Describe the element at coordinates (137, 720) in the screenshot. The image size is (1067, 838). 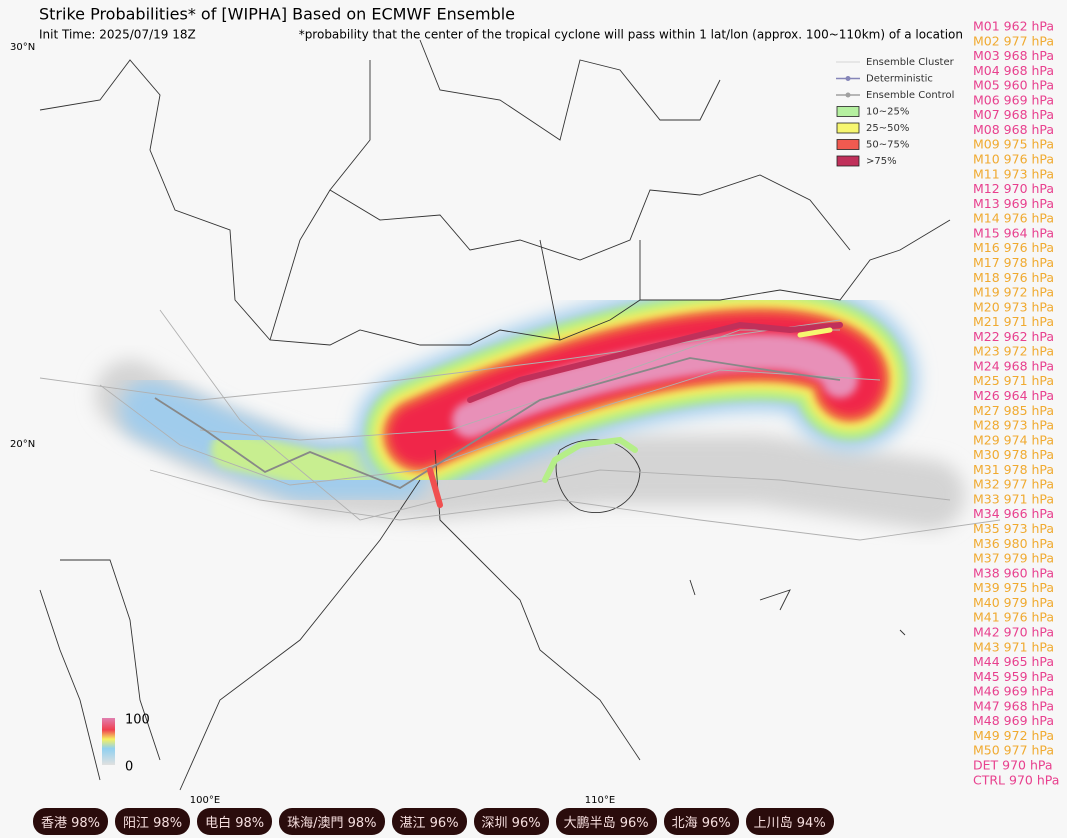
I see `colorbar-max: 100` at that location.